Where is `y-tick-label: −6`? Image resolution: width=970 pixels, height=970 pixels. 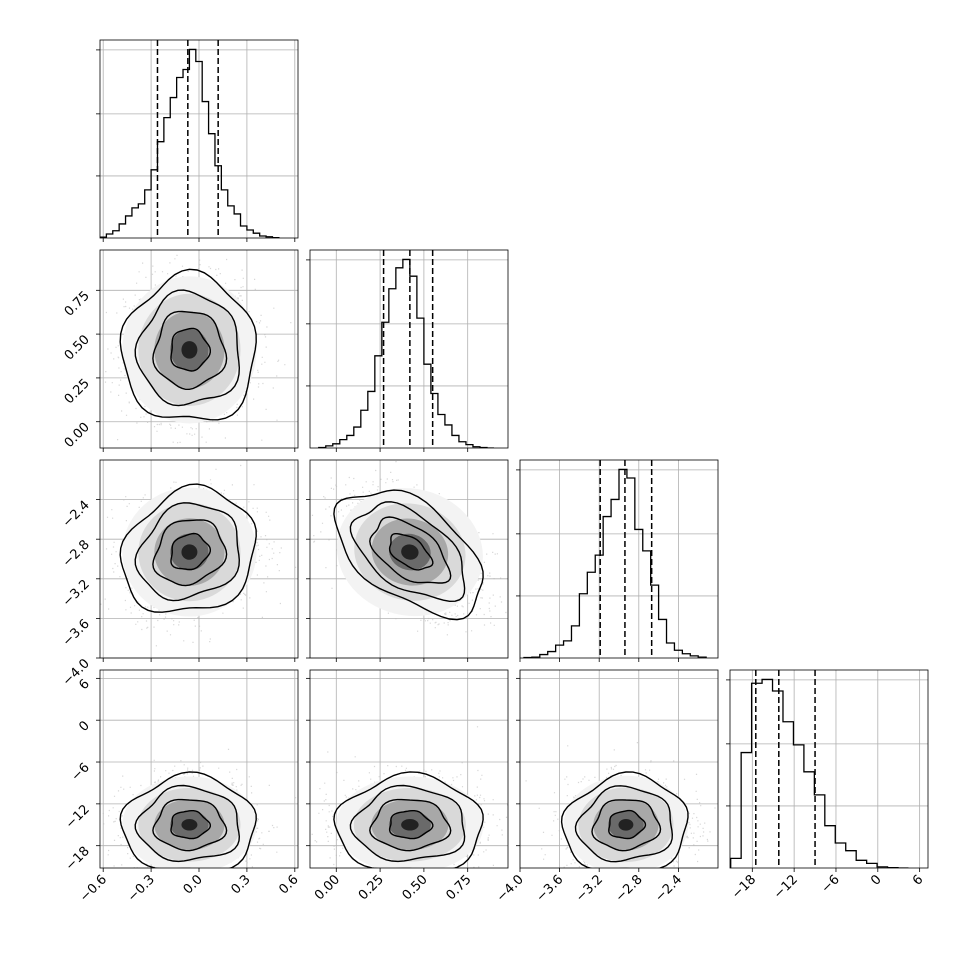 y-tick-label: −6 is located at coordinates (81, 772).